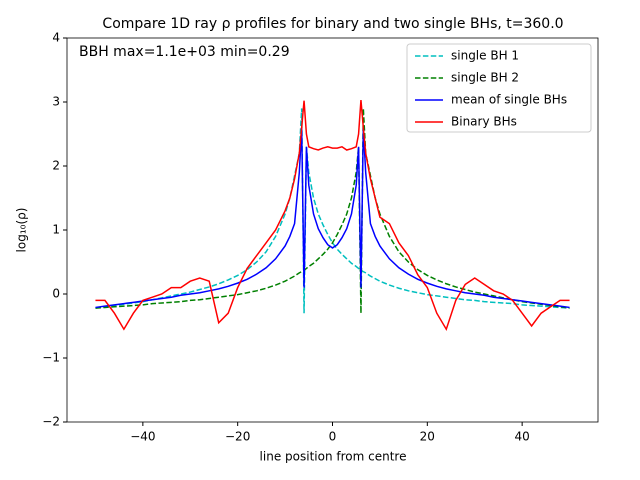  Describe the element at coordinates (427, 437) in the screenshot. I see `x-tick-label: 20` at that location.